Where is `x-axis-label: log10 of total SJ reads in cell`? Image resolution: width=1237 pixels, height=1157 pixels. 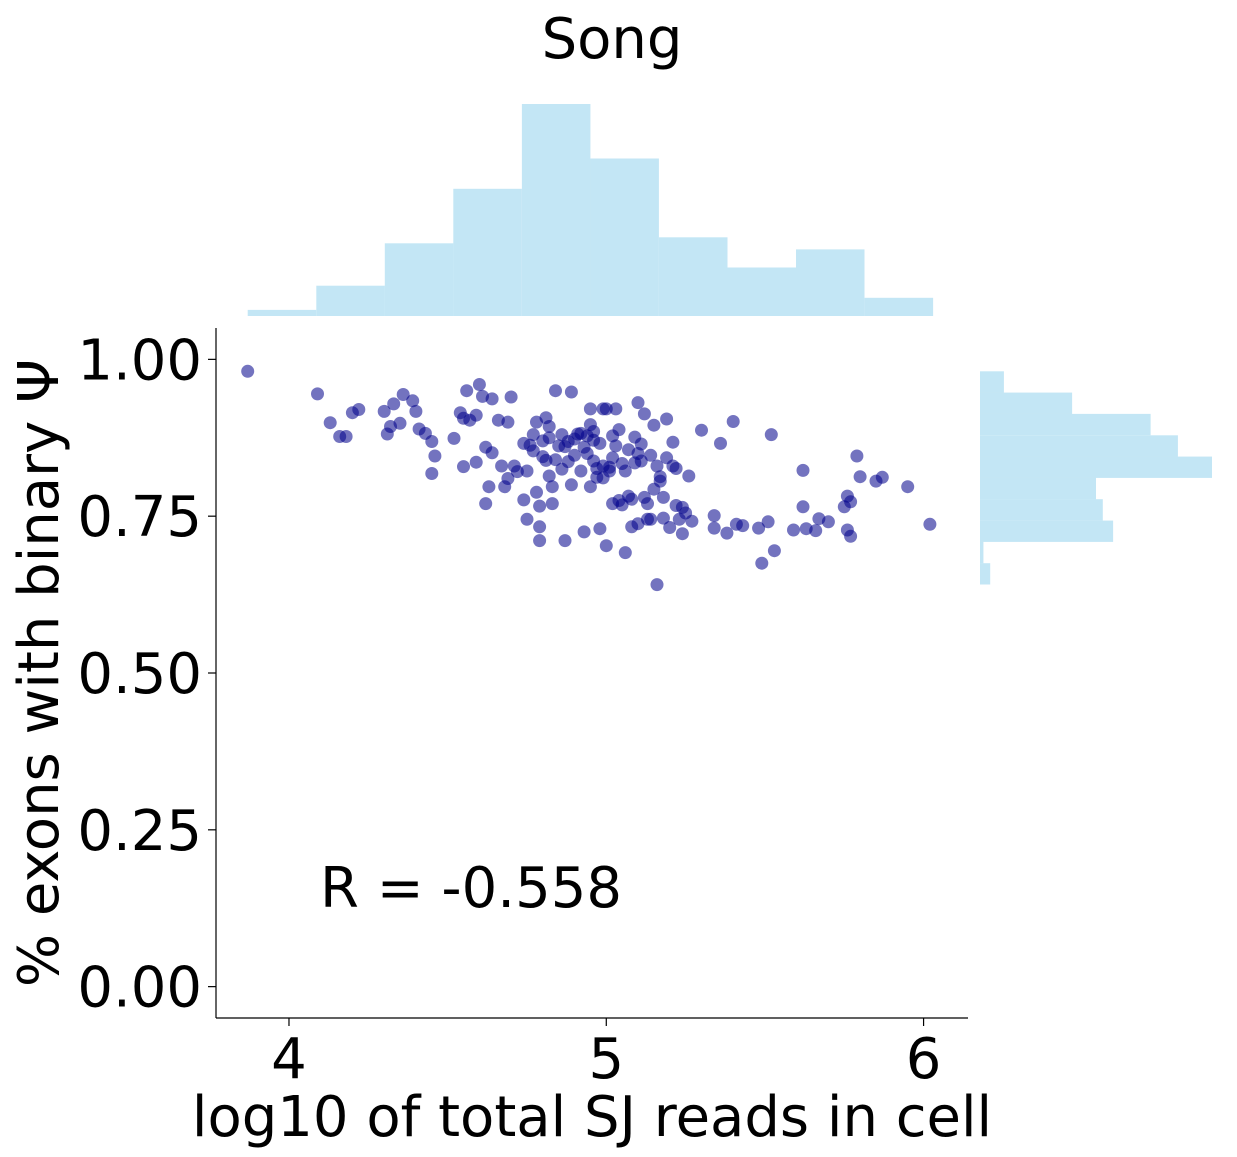 x-axis-label: log10 of total SJ reads in cell is located at coordinates (592, 1117).